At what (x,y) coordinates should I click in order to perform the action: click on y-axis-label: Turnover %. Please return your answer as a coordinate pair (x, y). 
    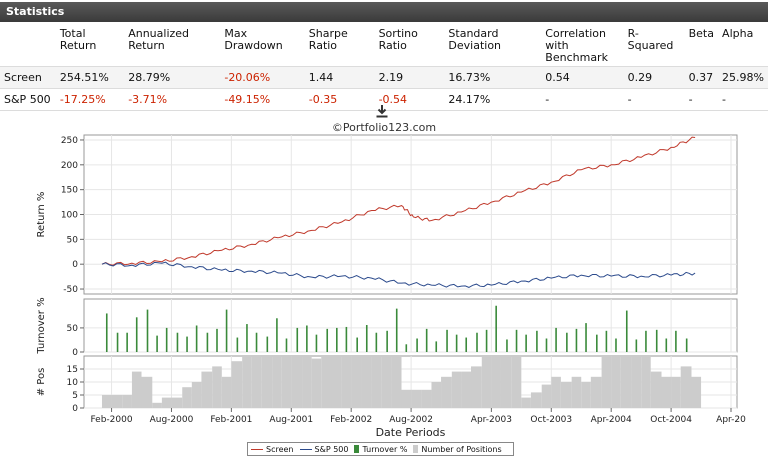
    Looking at the image, I should click on (41, 325).